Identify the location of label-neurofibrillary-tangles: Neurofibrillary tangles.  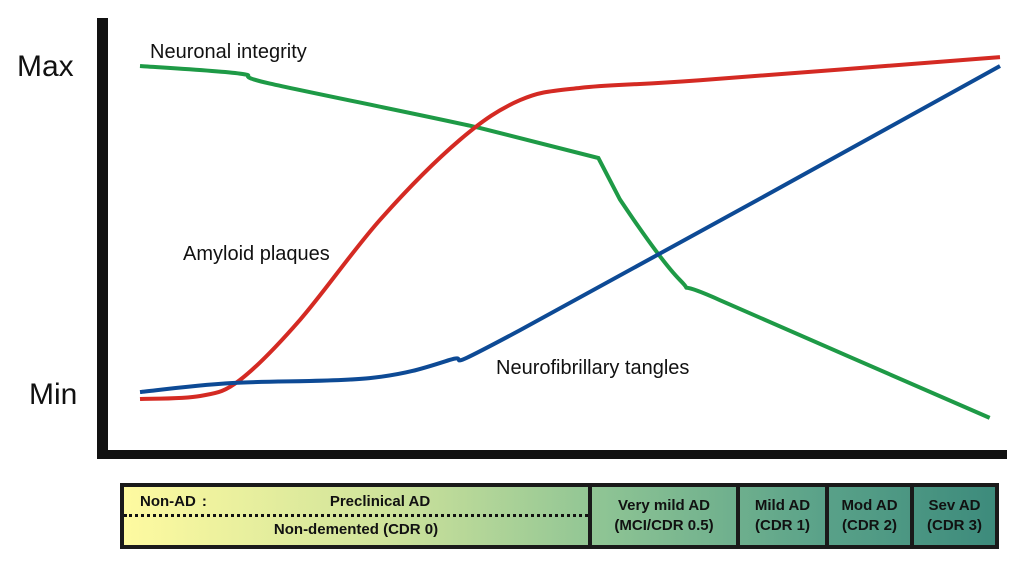
(593, 368).